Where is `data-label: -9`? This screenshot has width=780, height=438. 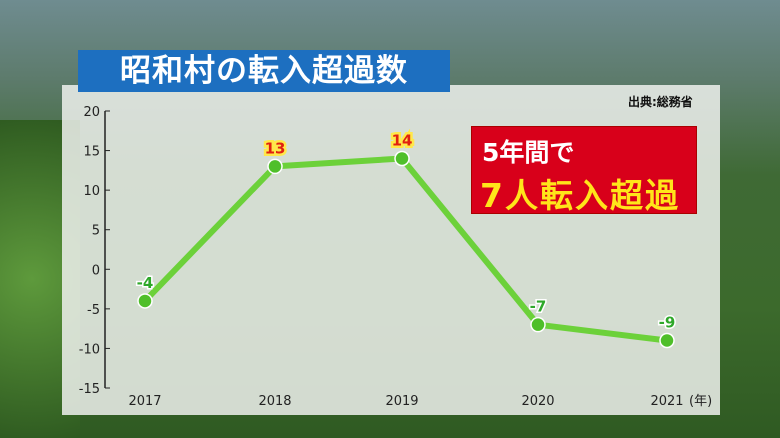 data-label: -9 is located at coordinates (667, 323).